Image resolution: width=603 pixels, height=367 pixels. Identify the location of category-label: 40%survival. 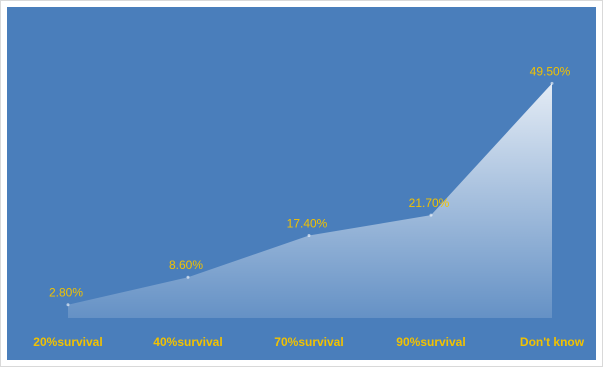
(187, 342).